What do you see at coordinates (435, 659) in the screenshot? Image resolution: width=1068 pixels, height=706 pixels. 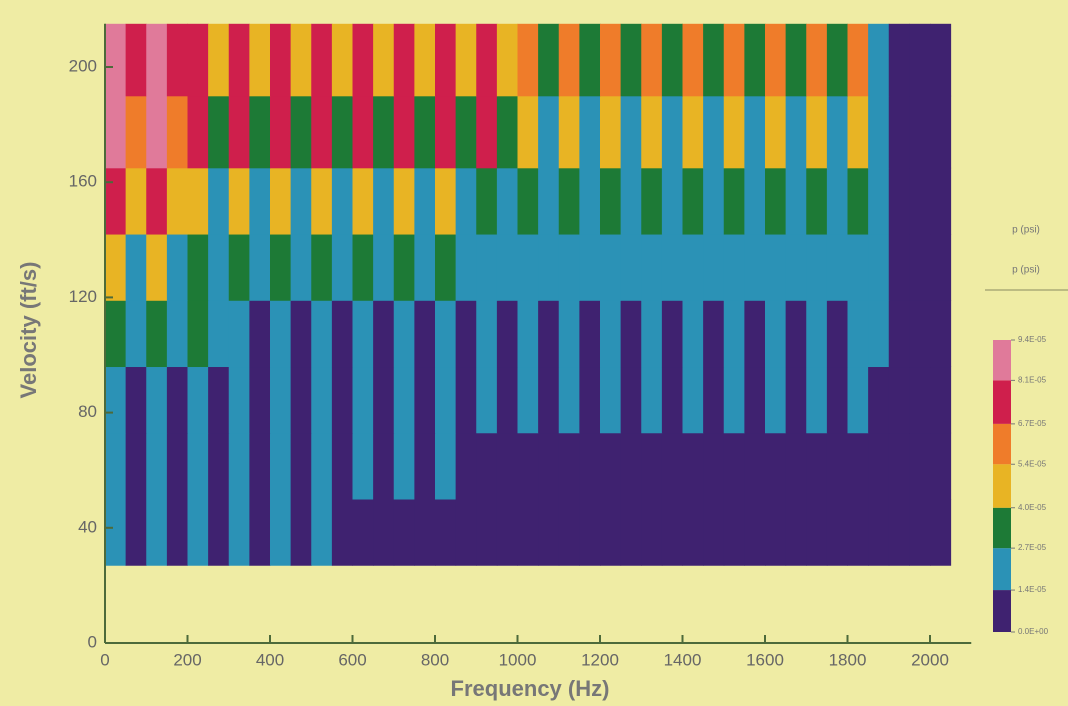 I see `x-tick-label: 800` at bounding box center [435, 659].